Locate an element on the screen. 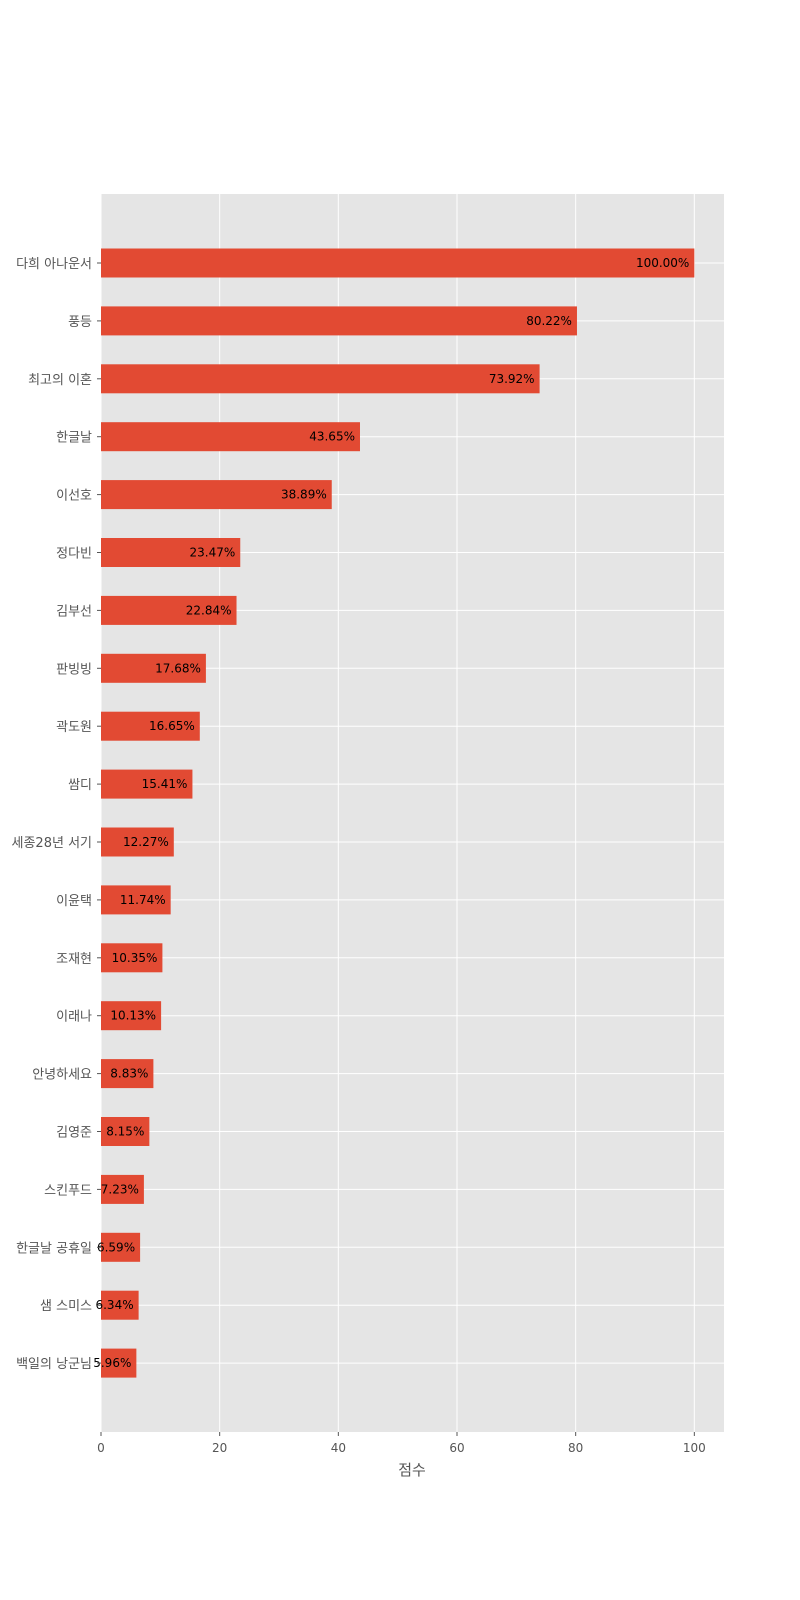 The height and width of the screenshot is (1600, 800). bar-value-label: 10.13% is located at coordinates (133, 1016).